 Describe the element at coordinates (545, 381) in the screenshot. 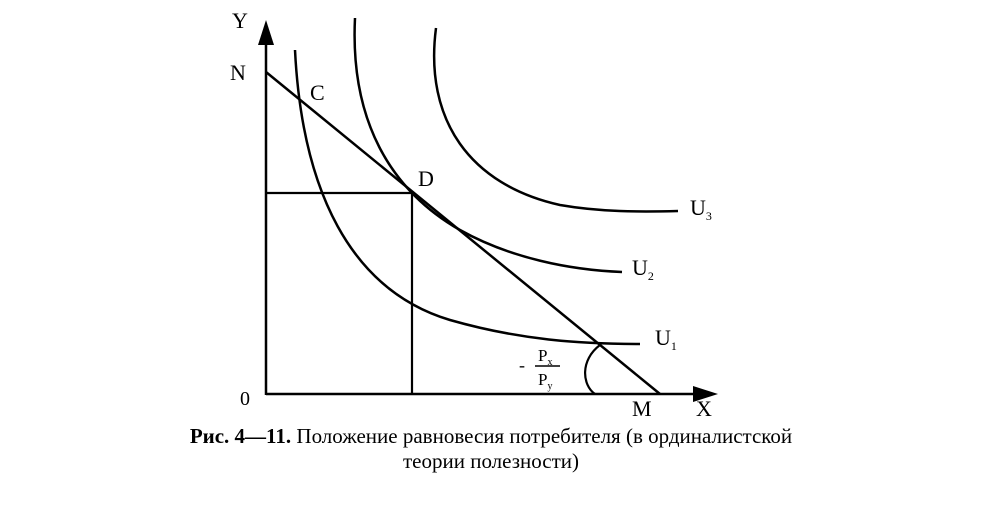

I see `slope-denominator: Py` at that location.